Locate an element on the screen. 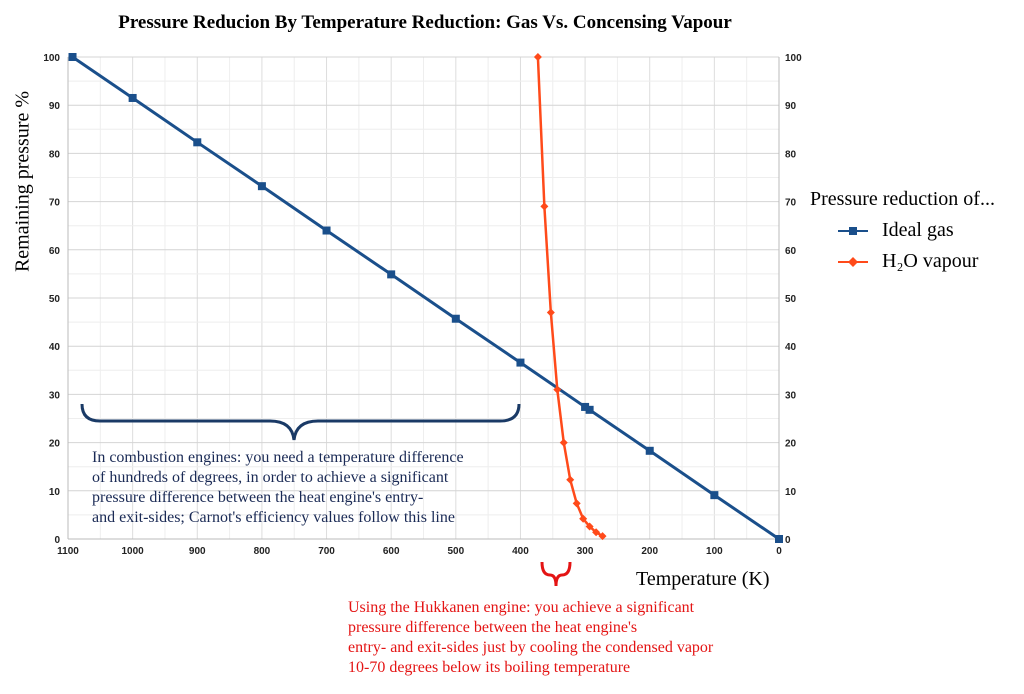  y-tick-label-left: 10 is located at coordinates (55, 492).